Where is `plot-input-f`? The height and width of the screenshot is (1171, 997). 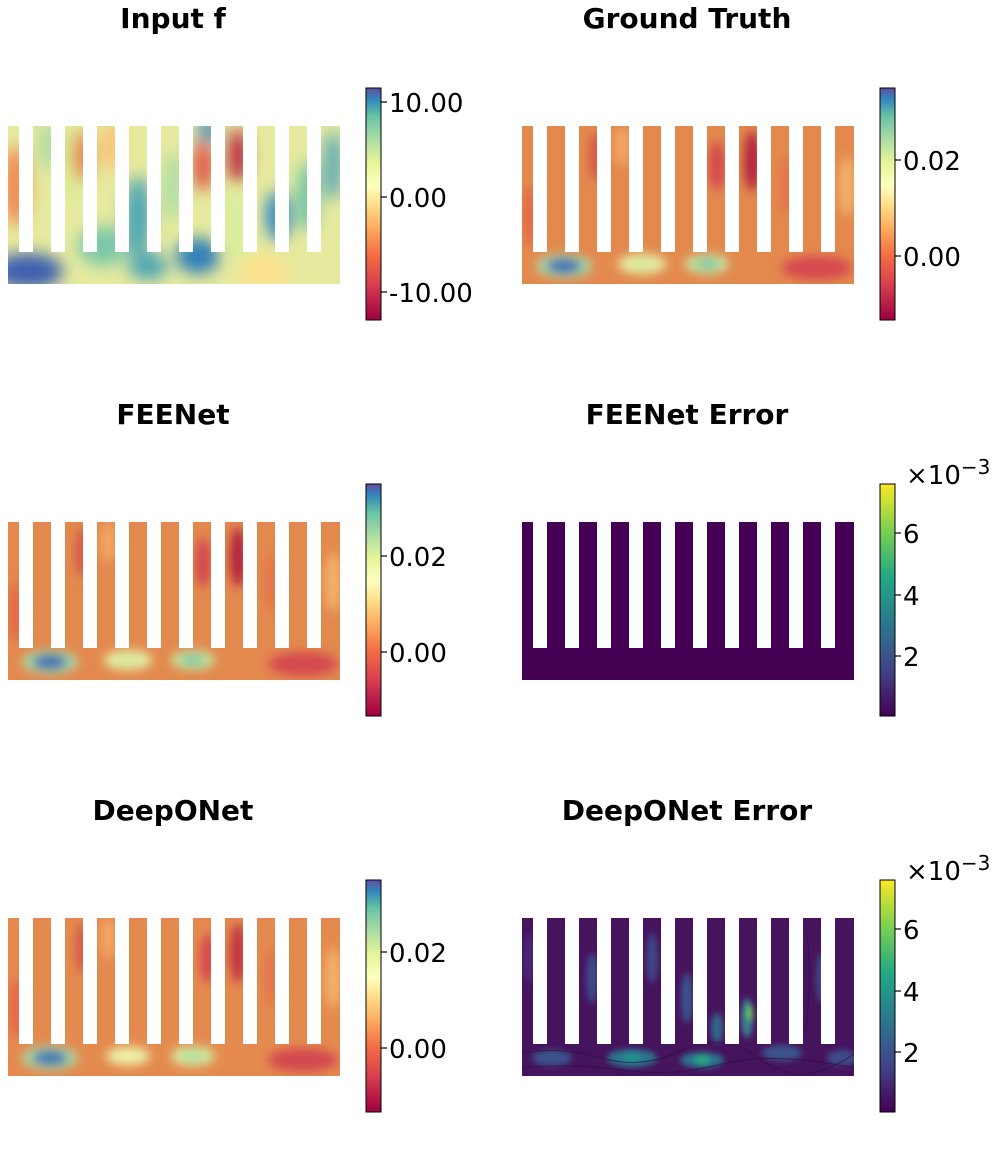
plot-input-f is located at coordinates (174, 205).